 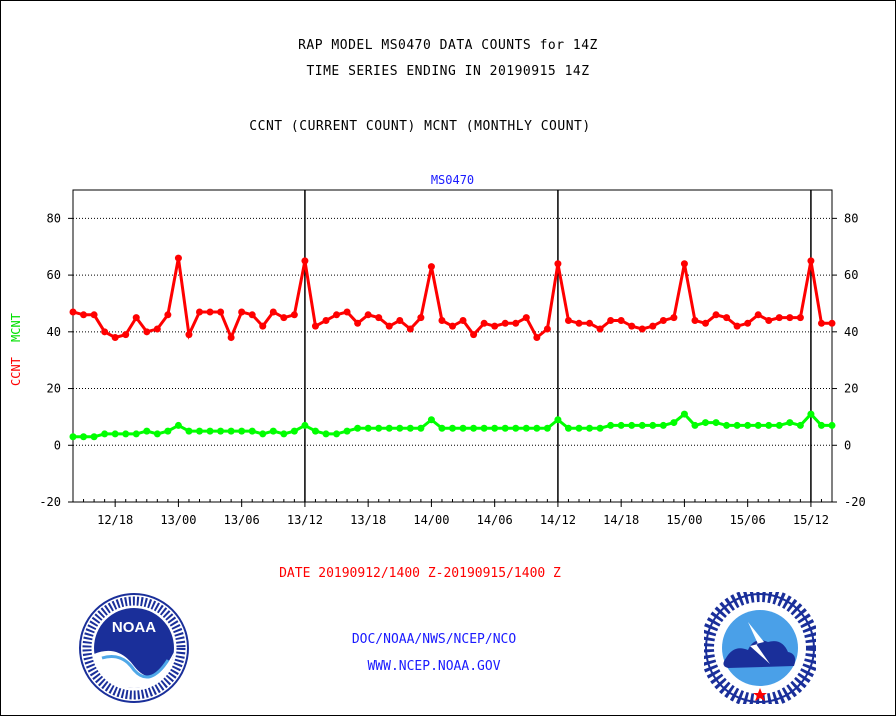 I want to click on y-tick-label-right: 40, so click(x=851, y=332).